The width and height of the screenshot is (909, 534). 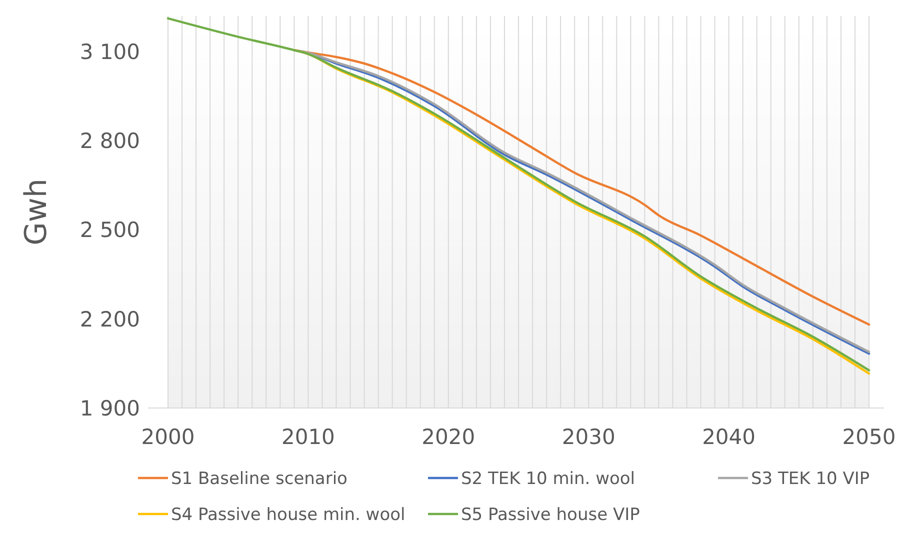 What do you see at coordinates (548, 478) in the screenshot?
I see `legend-label: S2 TEK 10 min. wool` at bounding box center [548, 478].